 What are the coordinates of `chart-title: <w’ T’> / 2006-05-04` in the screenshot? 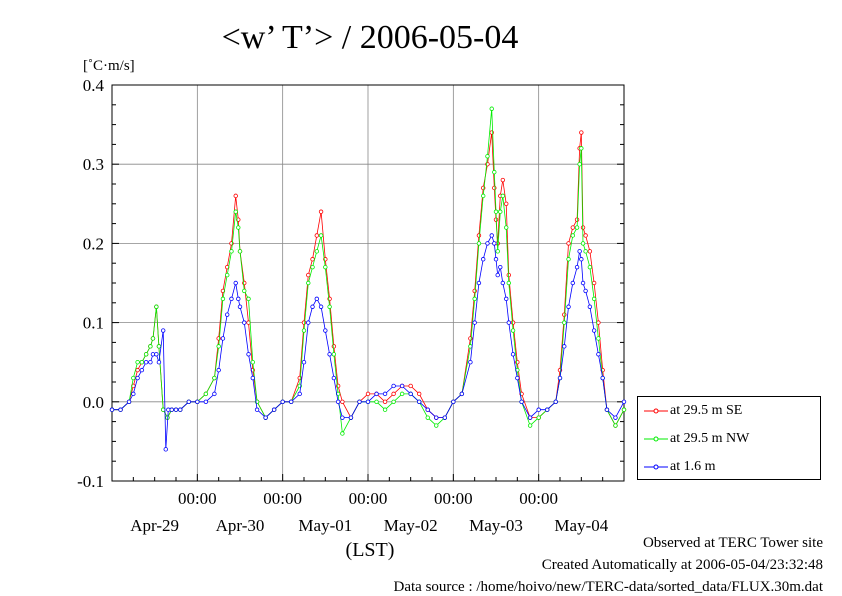 It's located at (370, 37).